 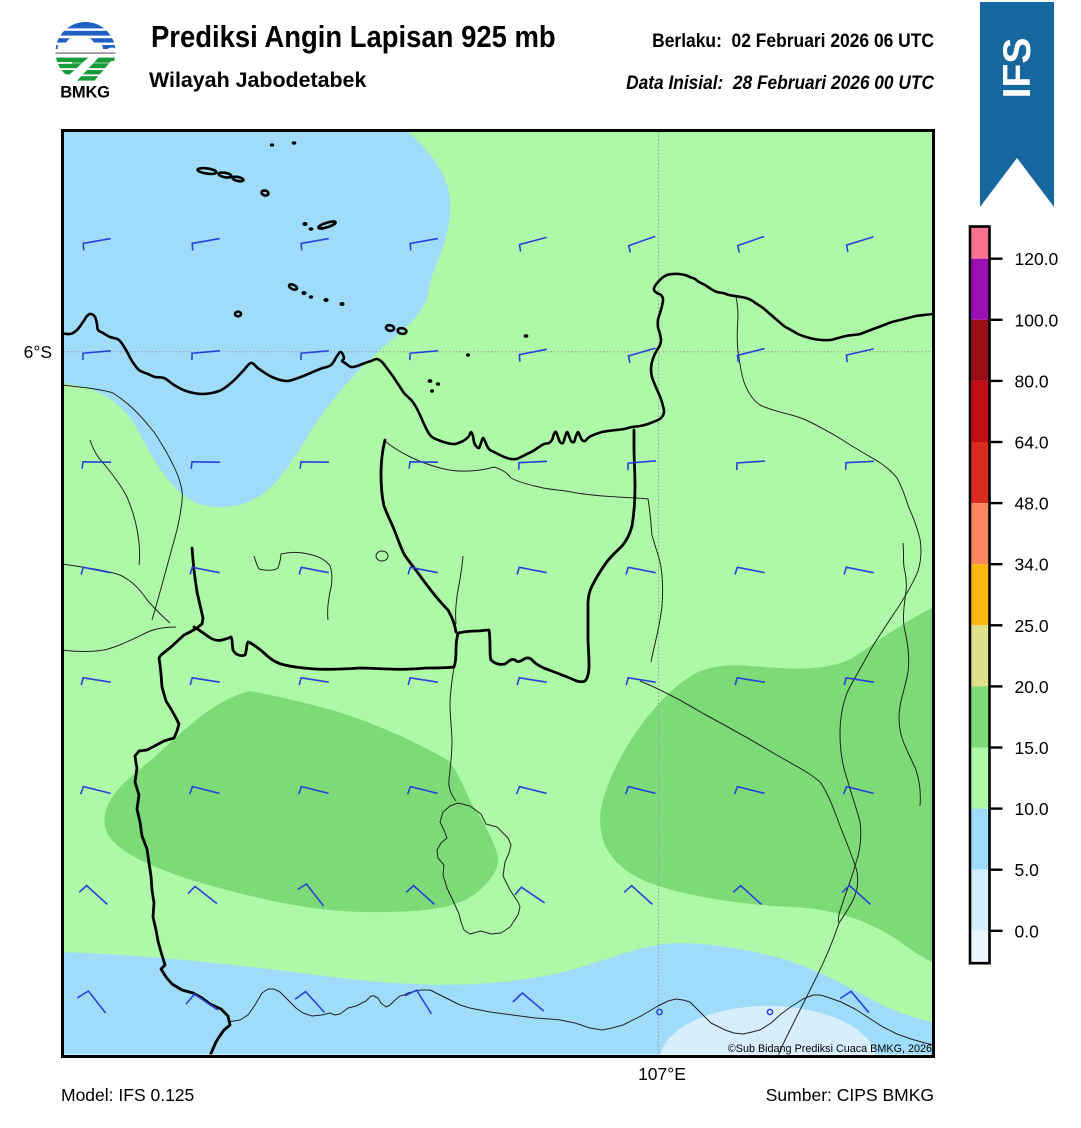 I want to click on svg-text: IFS, so click(x=1017, y=68).